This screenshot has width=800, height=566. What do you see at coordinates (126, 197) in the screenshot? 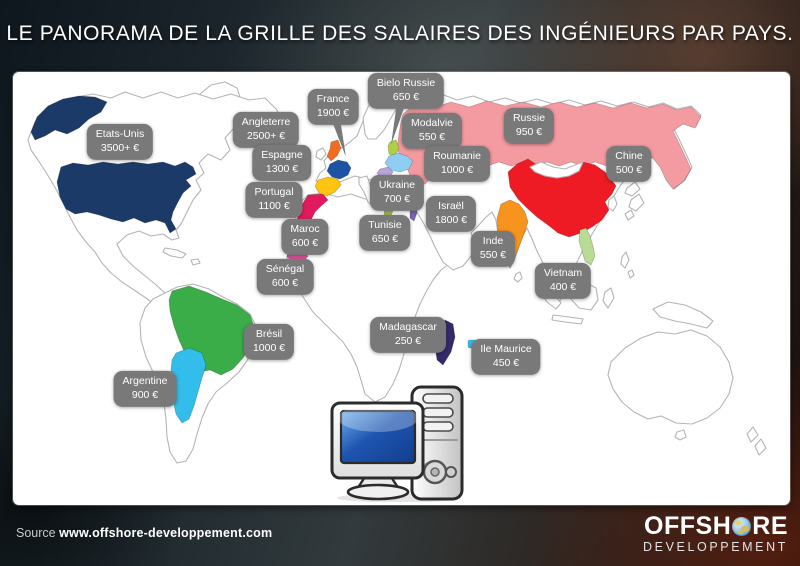
I see `country-etats-unis` at bounding box center [126, 197].